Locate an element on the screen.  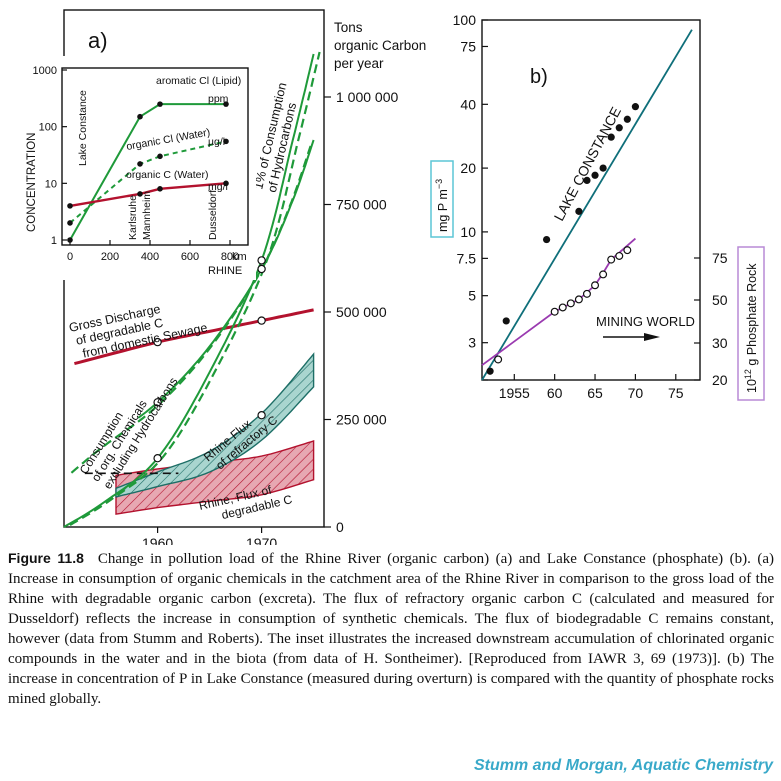
x-tick-label: 60 is located at coordinates (555, 393).